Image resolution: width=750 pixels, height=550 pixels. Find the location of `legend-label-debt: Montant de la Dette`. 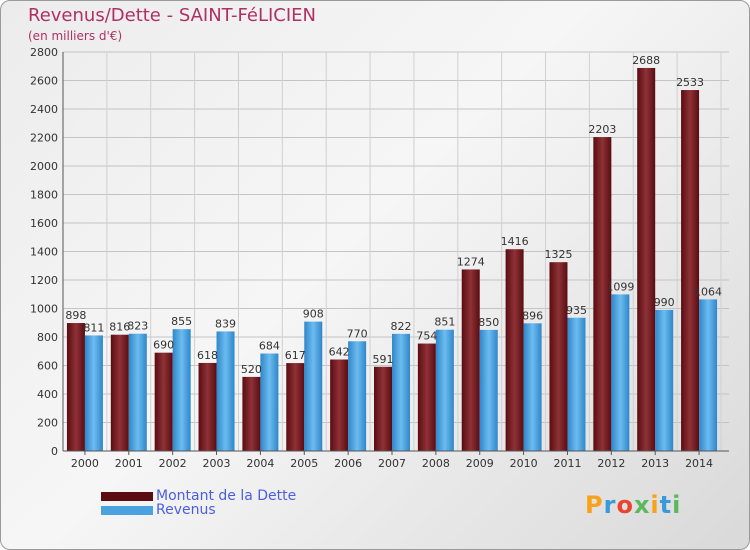

legend-label-debt: Montant de la Dette is located at coordinates (226, 496).